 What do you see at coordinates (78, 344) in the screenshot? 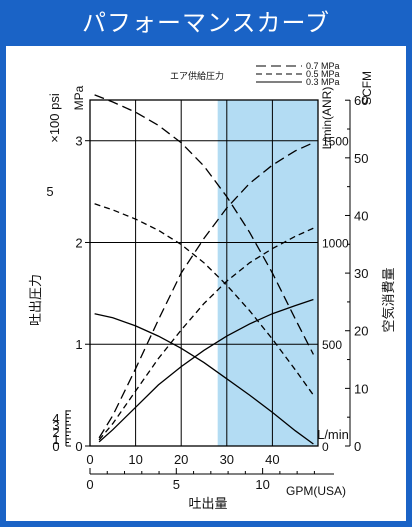
I see `mpa-tick-label-1: 1` at bounding box center [78, 344].